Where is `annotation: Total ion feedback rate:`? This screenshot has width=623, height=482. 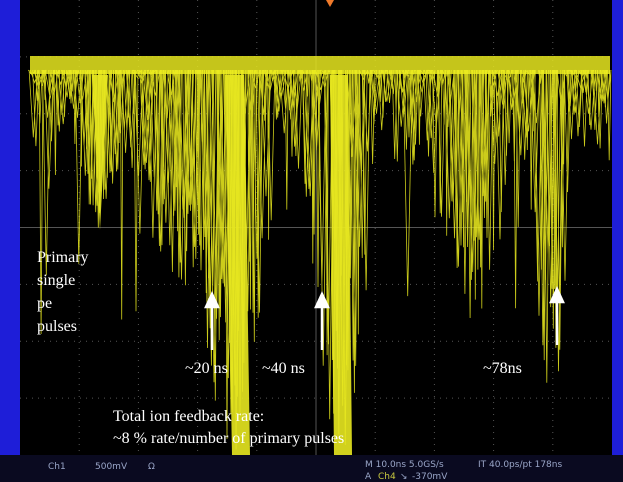 annotation: Total ion feedback rate: is located at coordinates (188, 416).